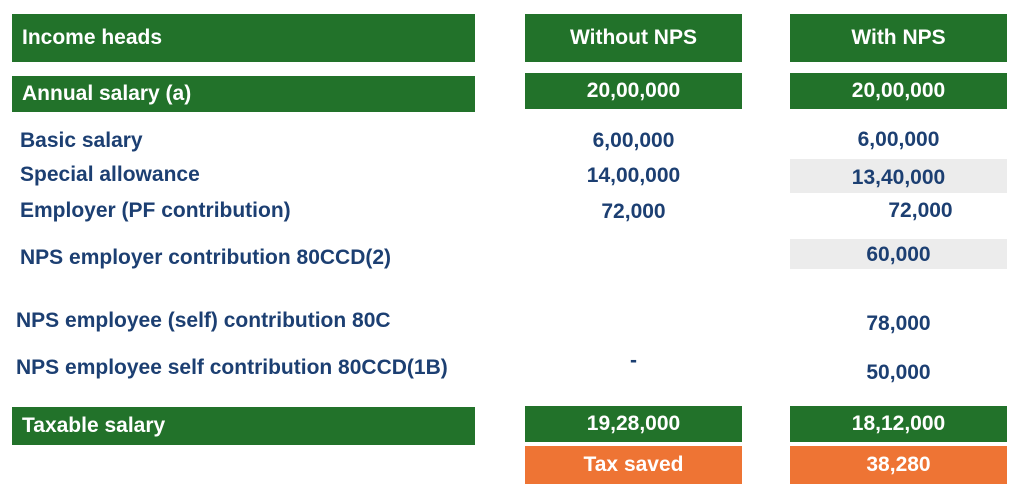  I want to click on taxable-salary-label-box: Taxable salary, so click(243, 426).